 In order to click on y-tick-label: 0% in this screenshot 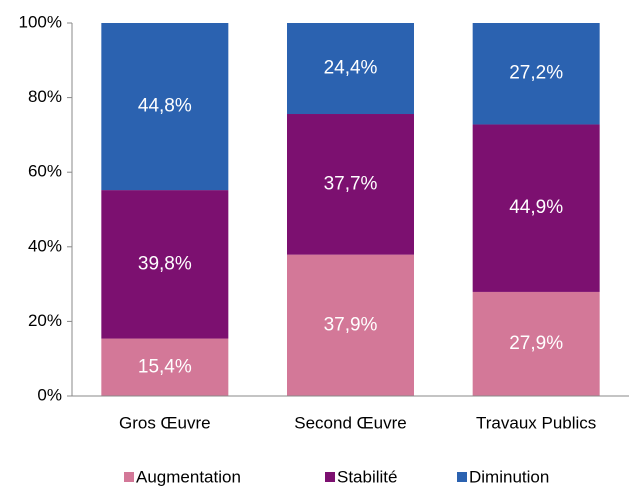, I will do `click(49, 394)`.